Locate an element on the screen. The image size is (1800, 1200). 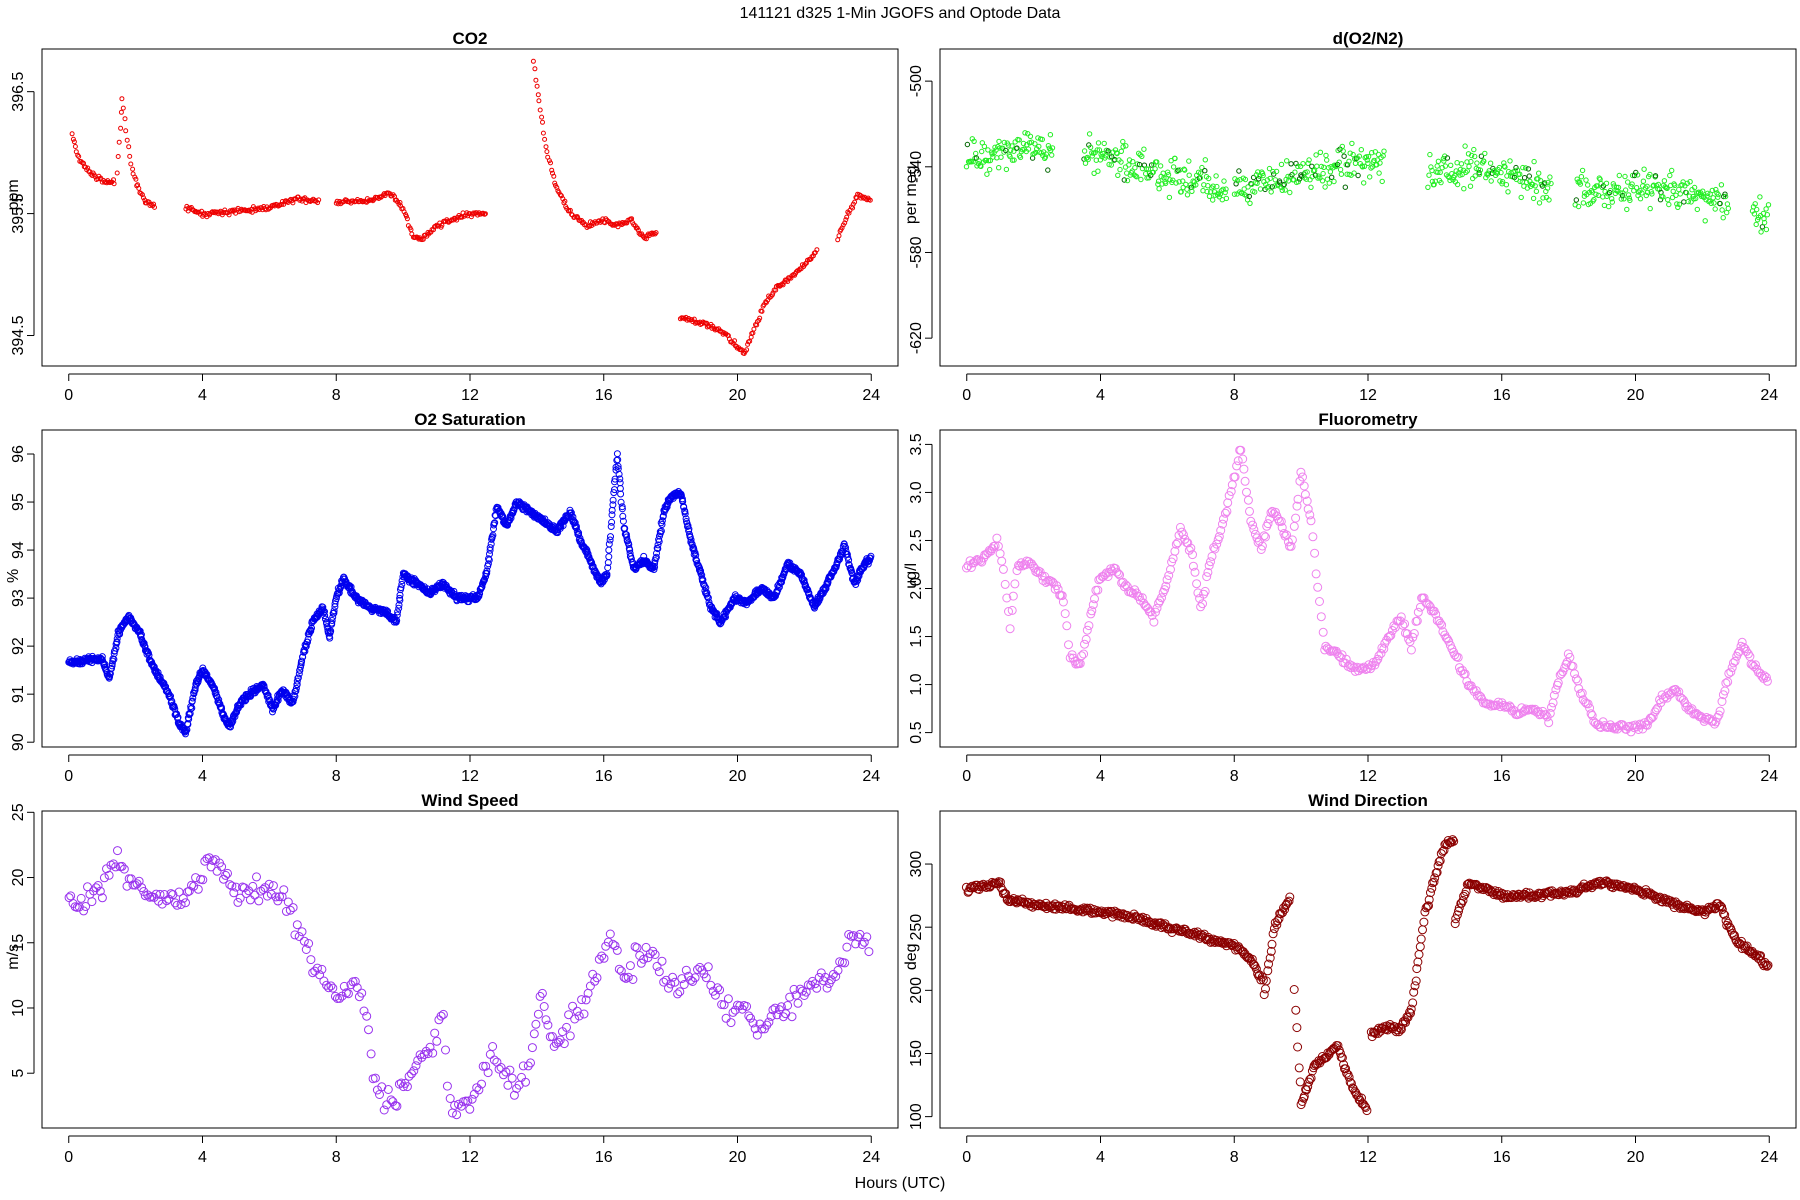
d-o2-n2-x-axis: 0 4 8 12 16 20 24 is located at coordinates (1370, 388).